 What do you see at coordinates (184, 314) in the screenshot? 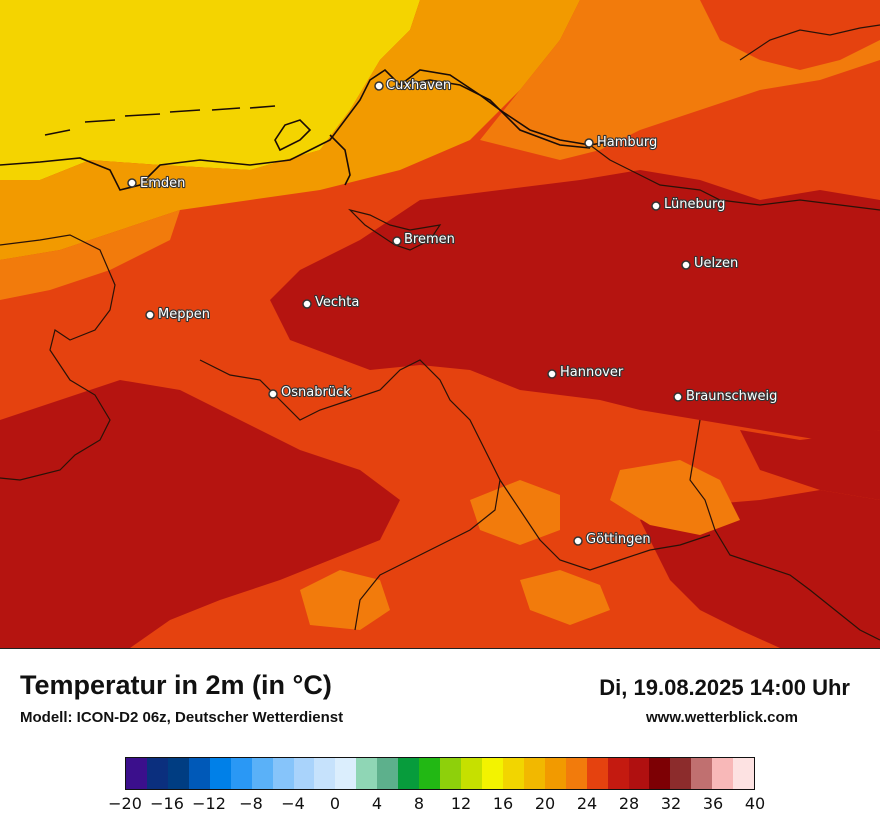
I see `city-label: Meppen` at bounding box center [184, 314].